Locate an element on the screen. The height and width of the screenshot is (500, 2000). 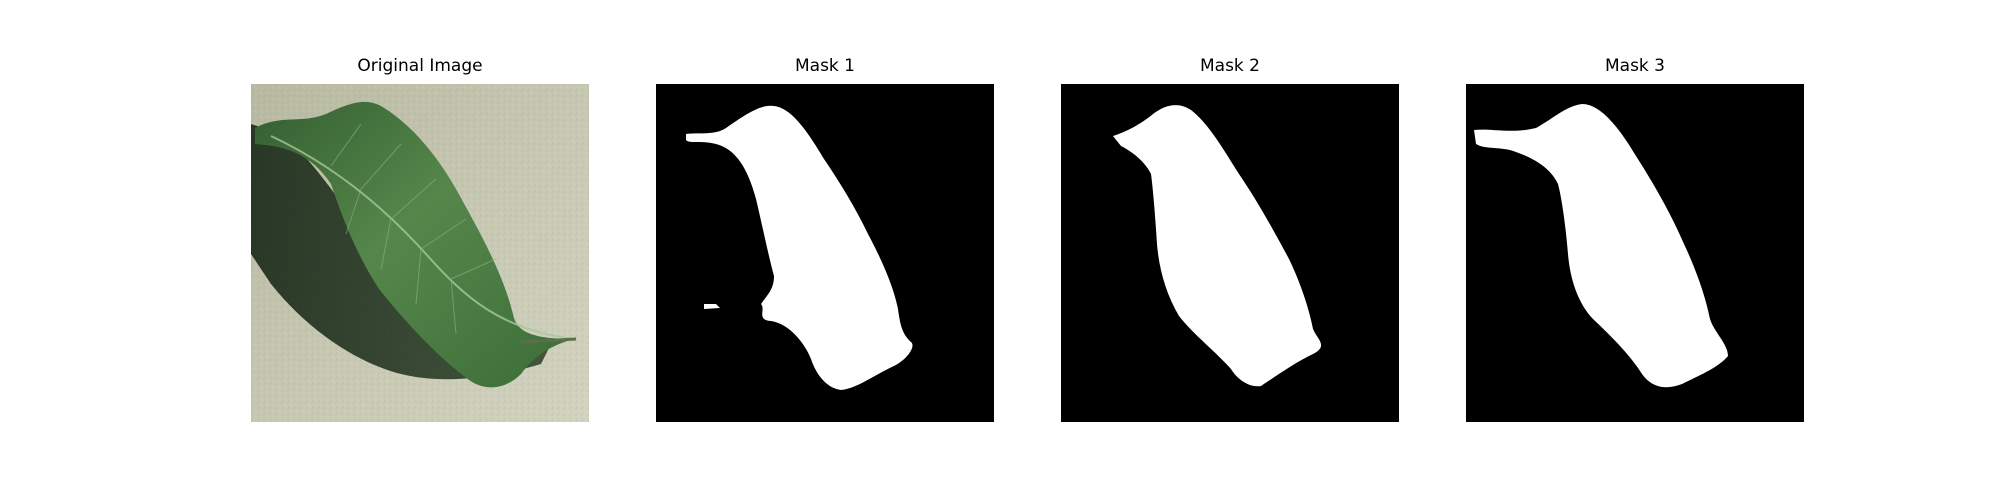
mask-1-panel: Mask 1 is located at coordinates (825, 239).